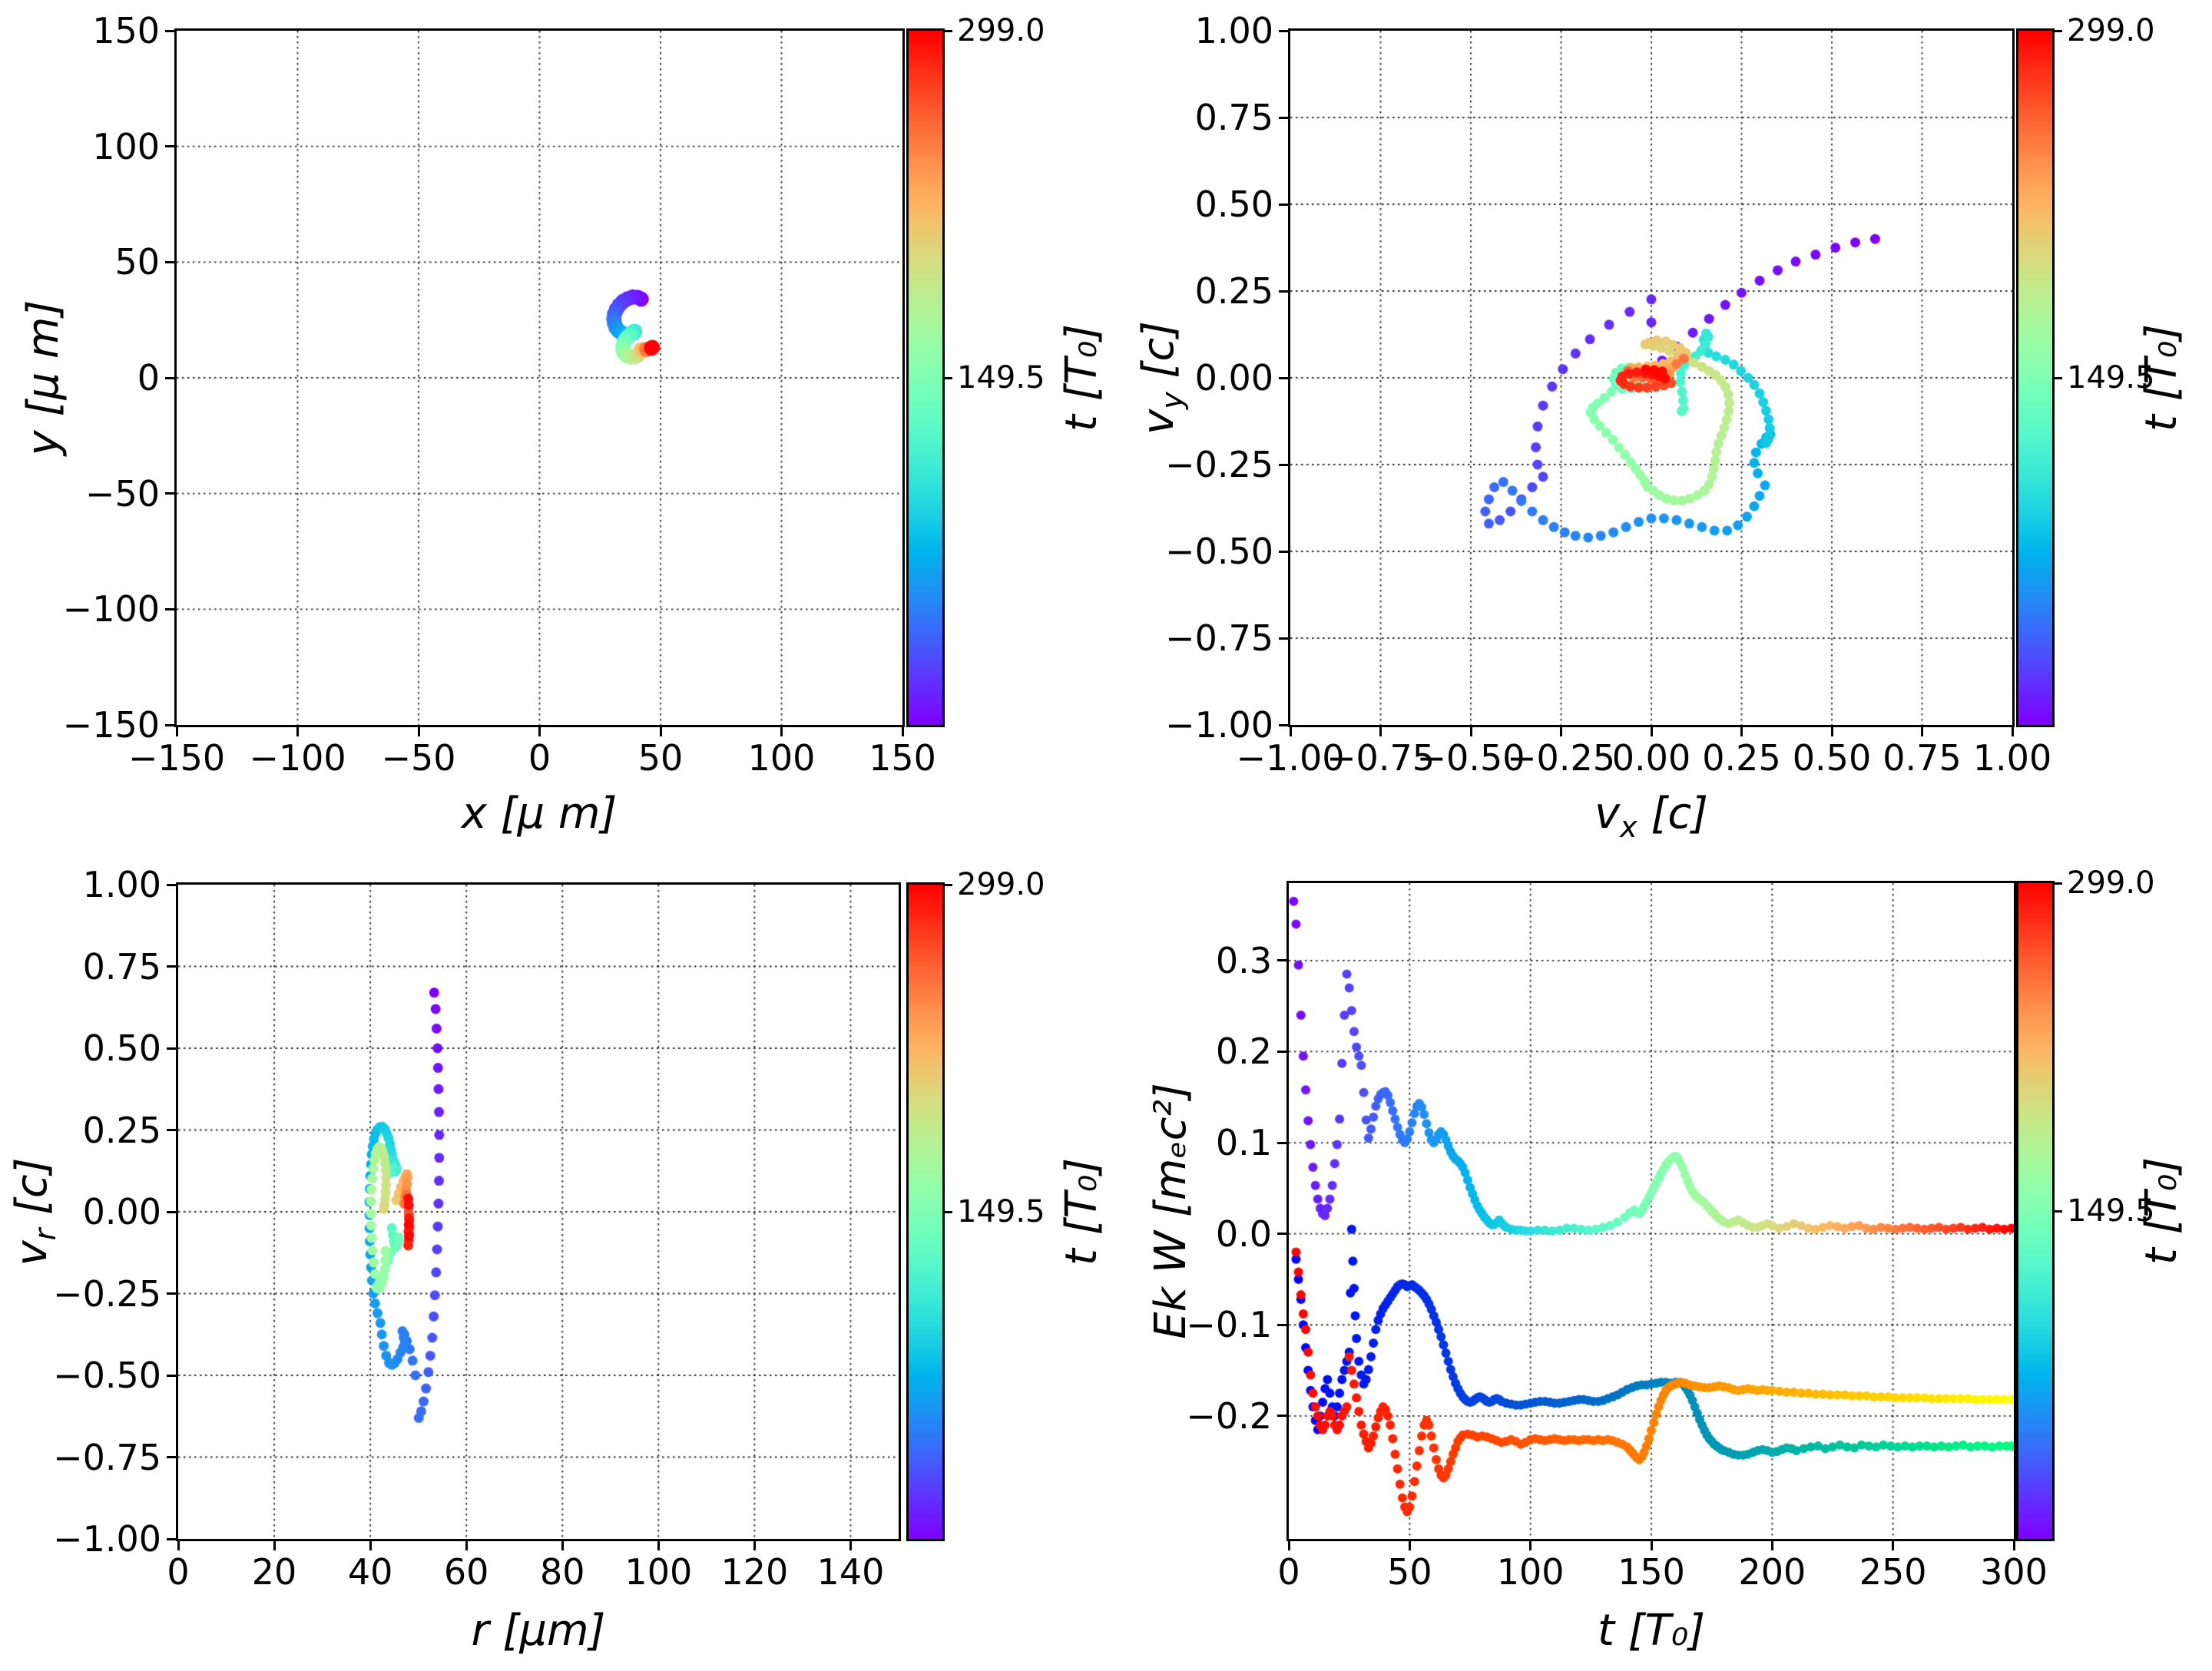 This screenshot has height=1671, width=2212. Describe the element at coordinates (1832, 758) in the screenshot. I see `x-tick-label: 0.50` at that location.